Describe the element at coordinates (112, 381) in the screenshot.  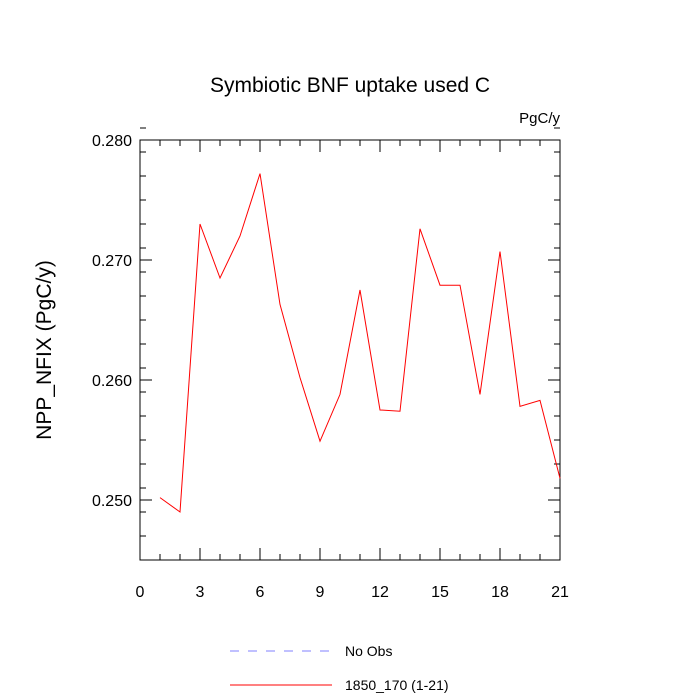
I see `y-tick-label: 0.260` at that location.